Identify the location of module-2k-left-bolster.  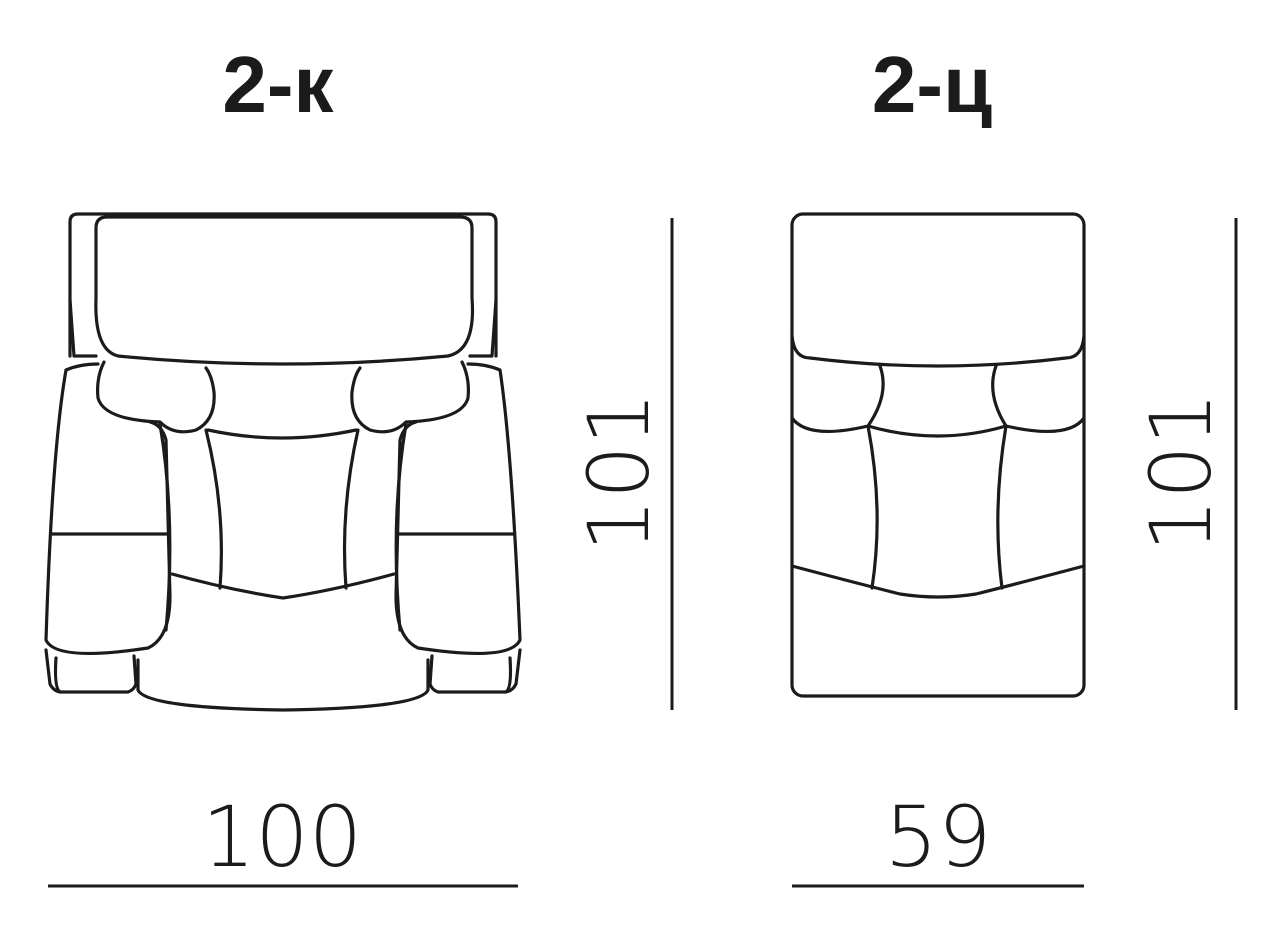
(156, 397).